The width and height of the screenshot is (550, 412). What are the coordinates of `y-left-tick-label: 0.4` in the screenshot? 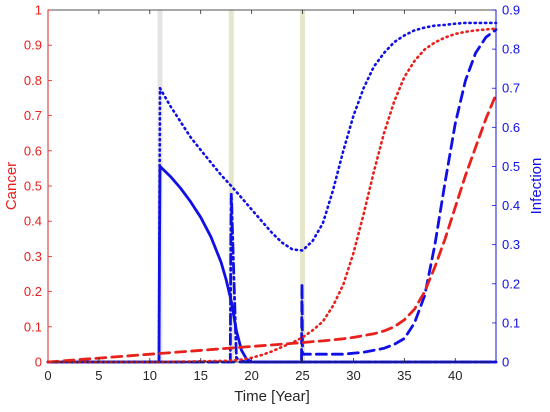 It's located at (33, 221).